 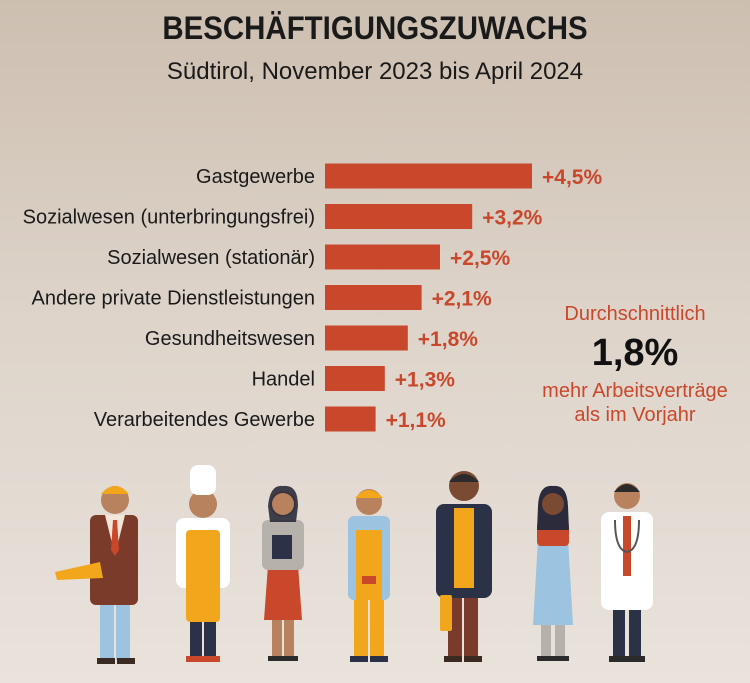 What do you see at coordinates (416, 420) in the screenshot?
I see `value-label: +1,1%` at bounding box center [416, 420].